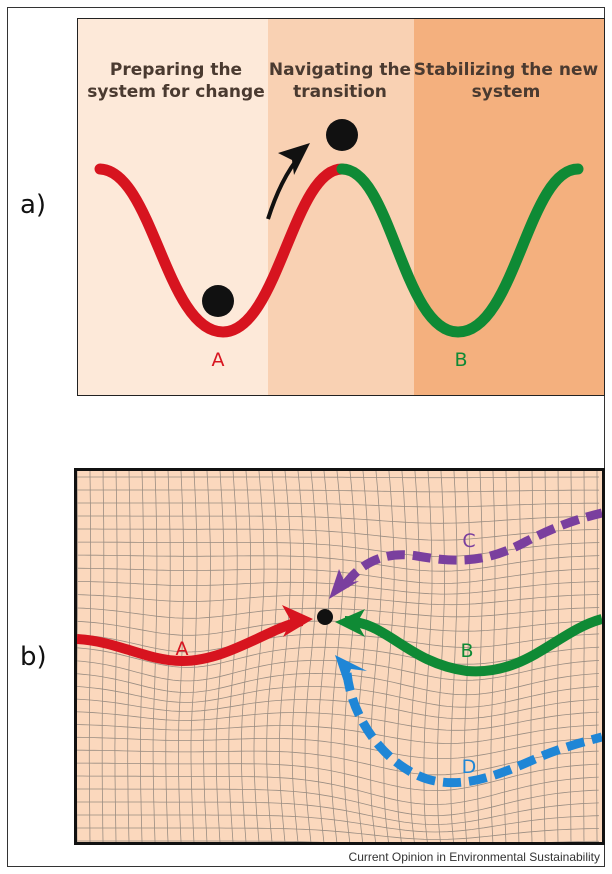 The width and height of the screenshot is (612, 874). What do you see at coordinates (469, 767) in the screenshot?
I see `path-d-label: D` at bounding box center [469, 767].